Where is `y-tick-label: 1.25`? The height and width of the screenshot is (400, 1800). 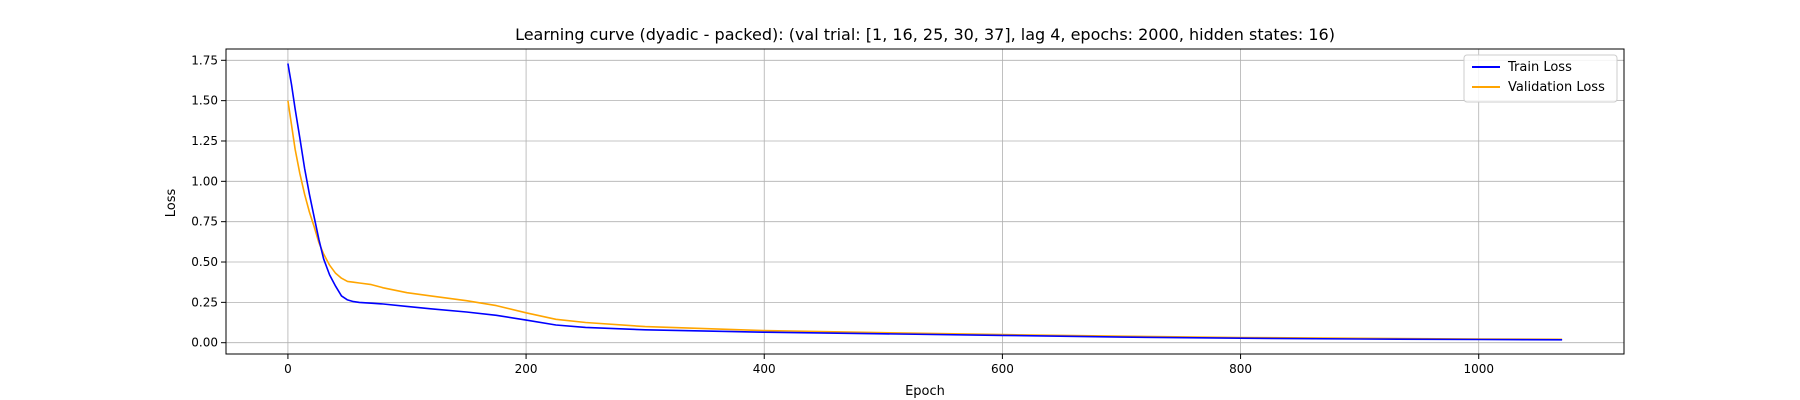 y-tick-label: 1.25 is located at coordinates (204, 141).